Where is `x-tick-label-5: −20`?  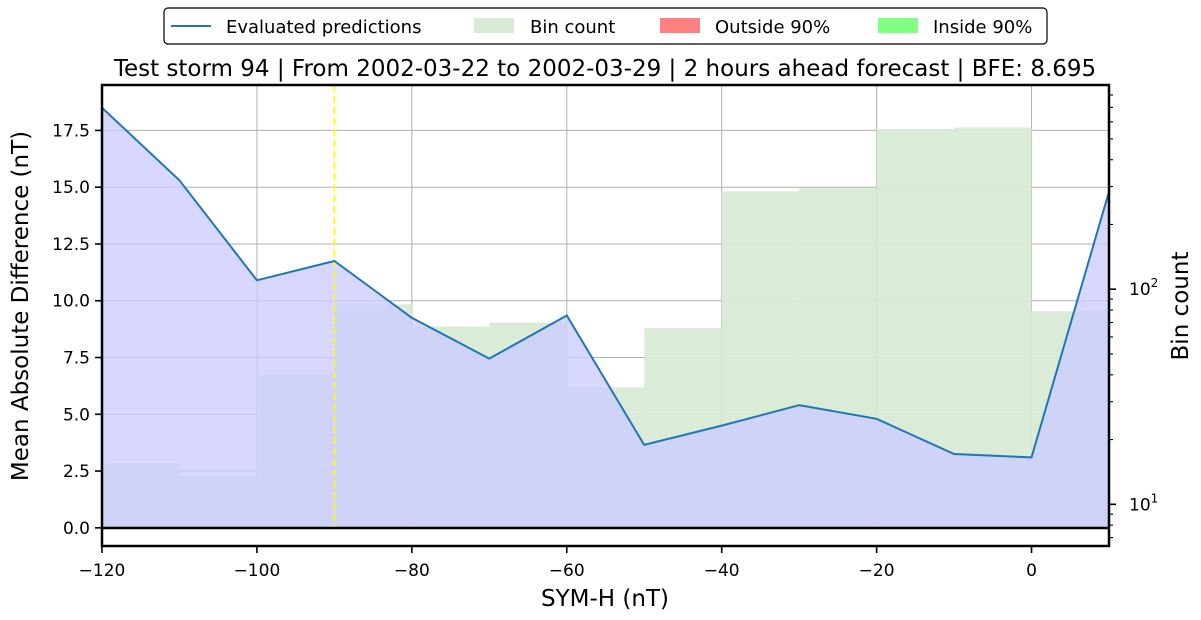
x-tick-label-5: −20 is located at coordinates (877, 571).